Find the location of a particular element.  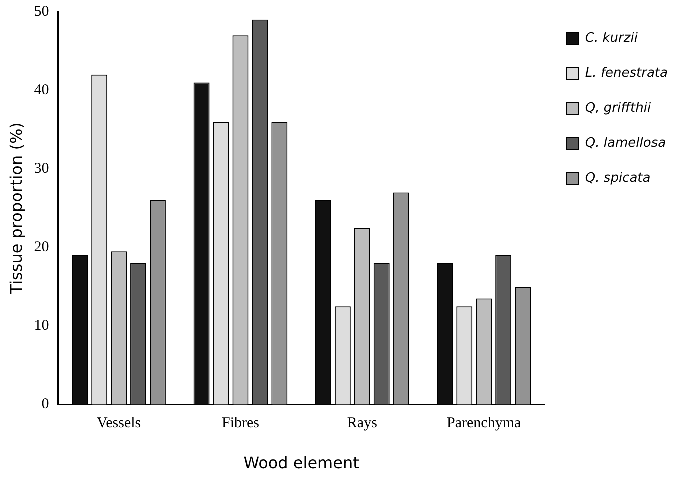

y-tick-label: 0 is located at coordinates (46, 404).